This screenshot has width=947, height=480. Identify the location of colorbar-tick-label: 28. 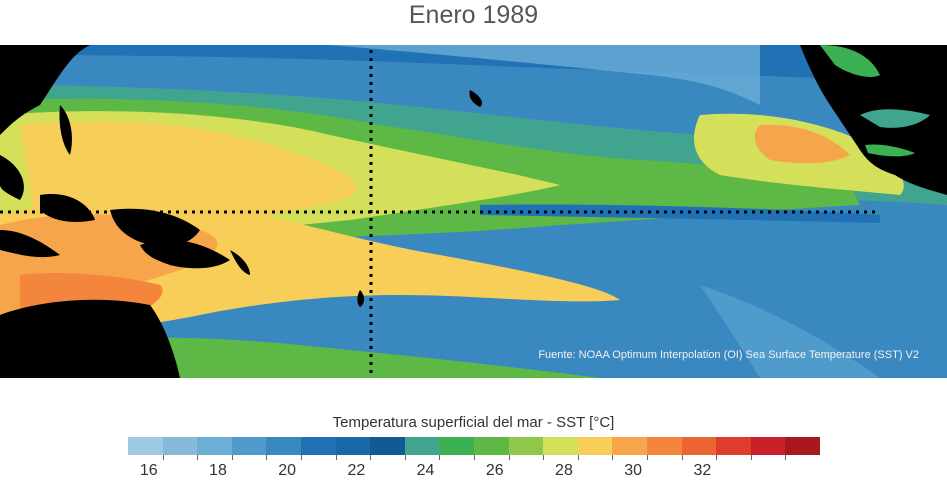
(564, 470).